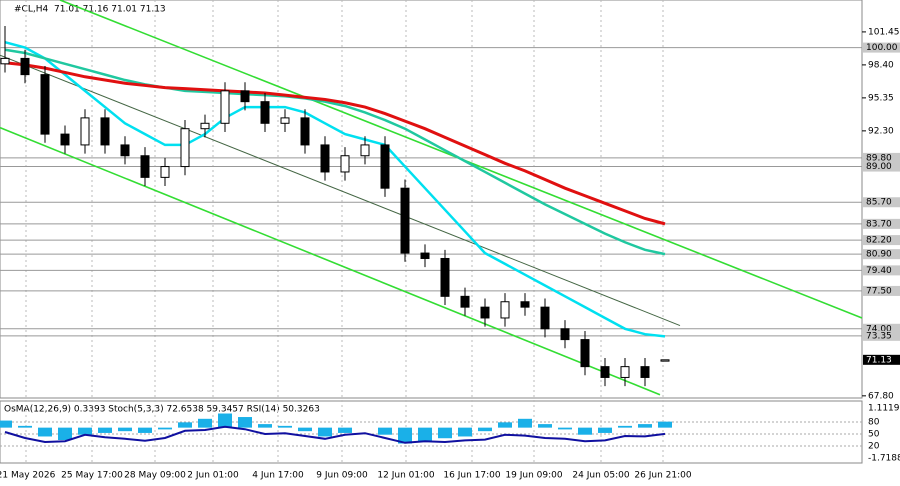 The width and height of the screenshot is (900, 486). What do you see at coordinates (278, 476) in the screenshot?
I see `x-tick-label: 4 Jun 17:00` at bounding box center [278, 476].